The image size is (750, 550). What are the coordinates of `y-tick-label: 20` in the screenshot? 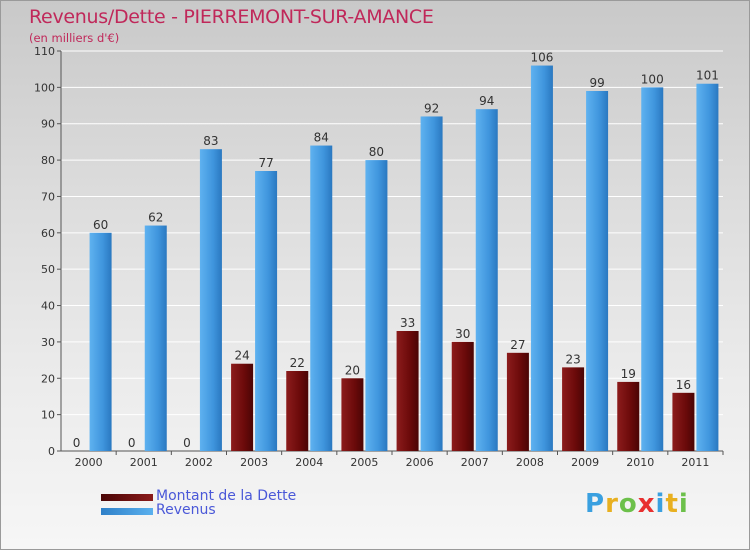 It's located at (48, 378).